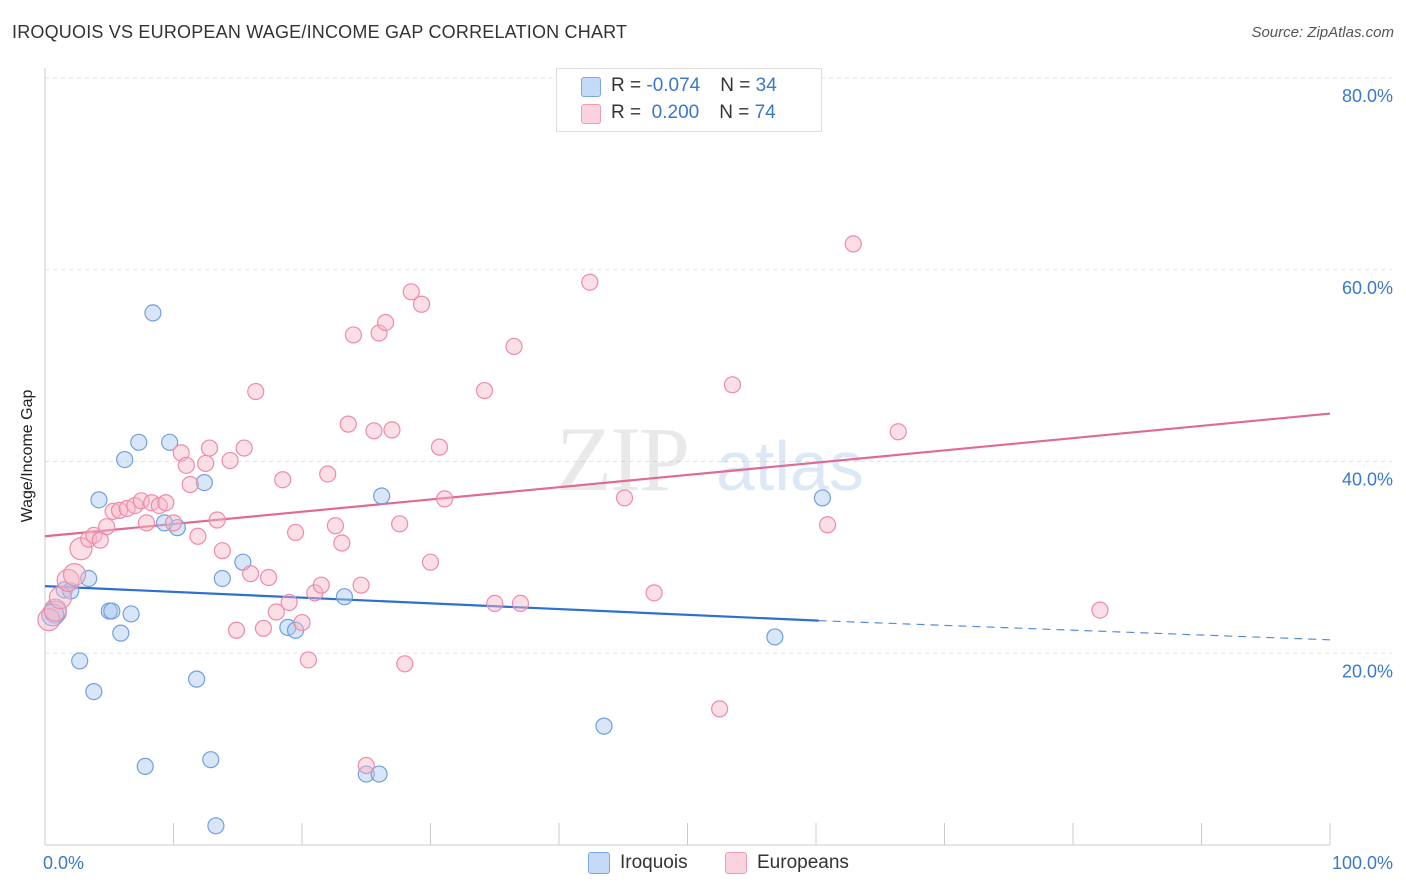 Image resolution: width=1406 pixels, height=892 pixels. What do you see at coordinates (599, 863) in the screenshot?
I see `bottom-legend-swatch-iroquois` at bounding box center [599, 863].